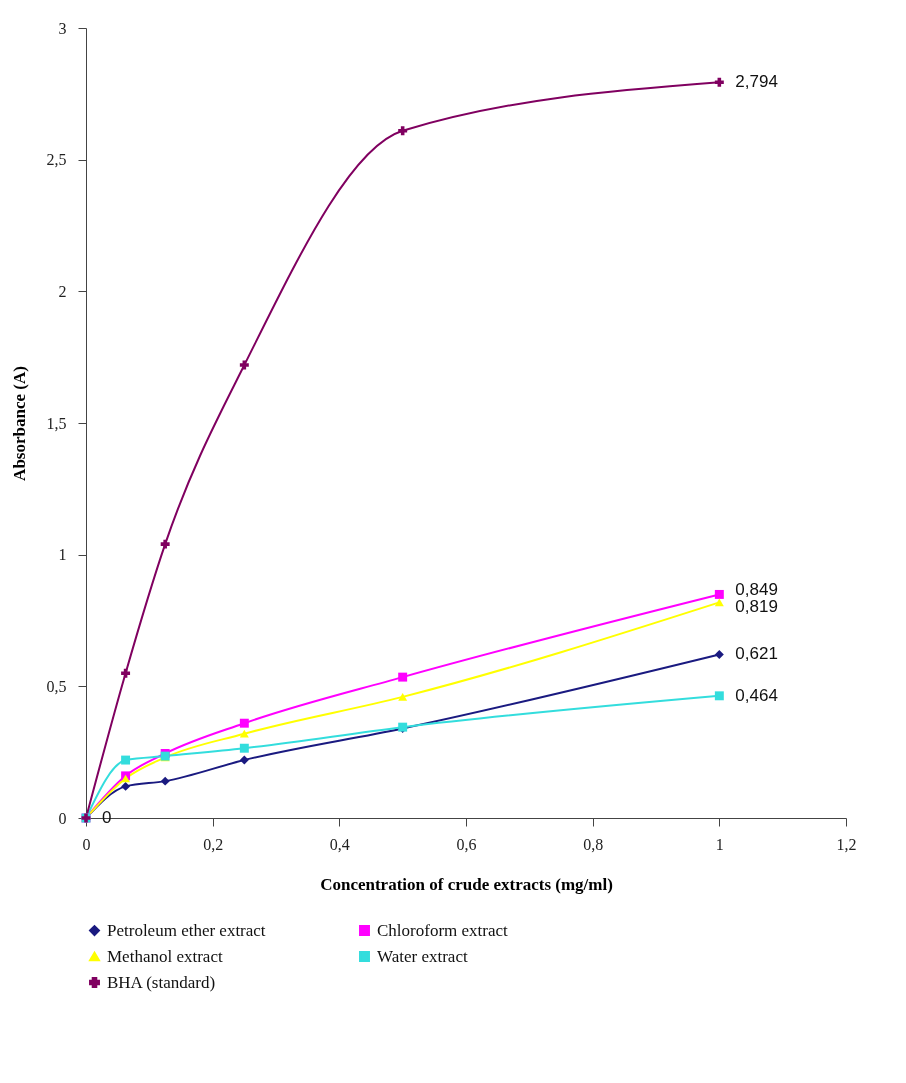 This screenshot has width=906, height=1083. I want to click on y-axis-title: Absorbance (A), so click(19, 423).